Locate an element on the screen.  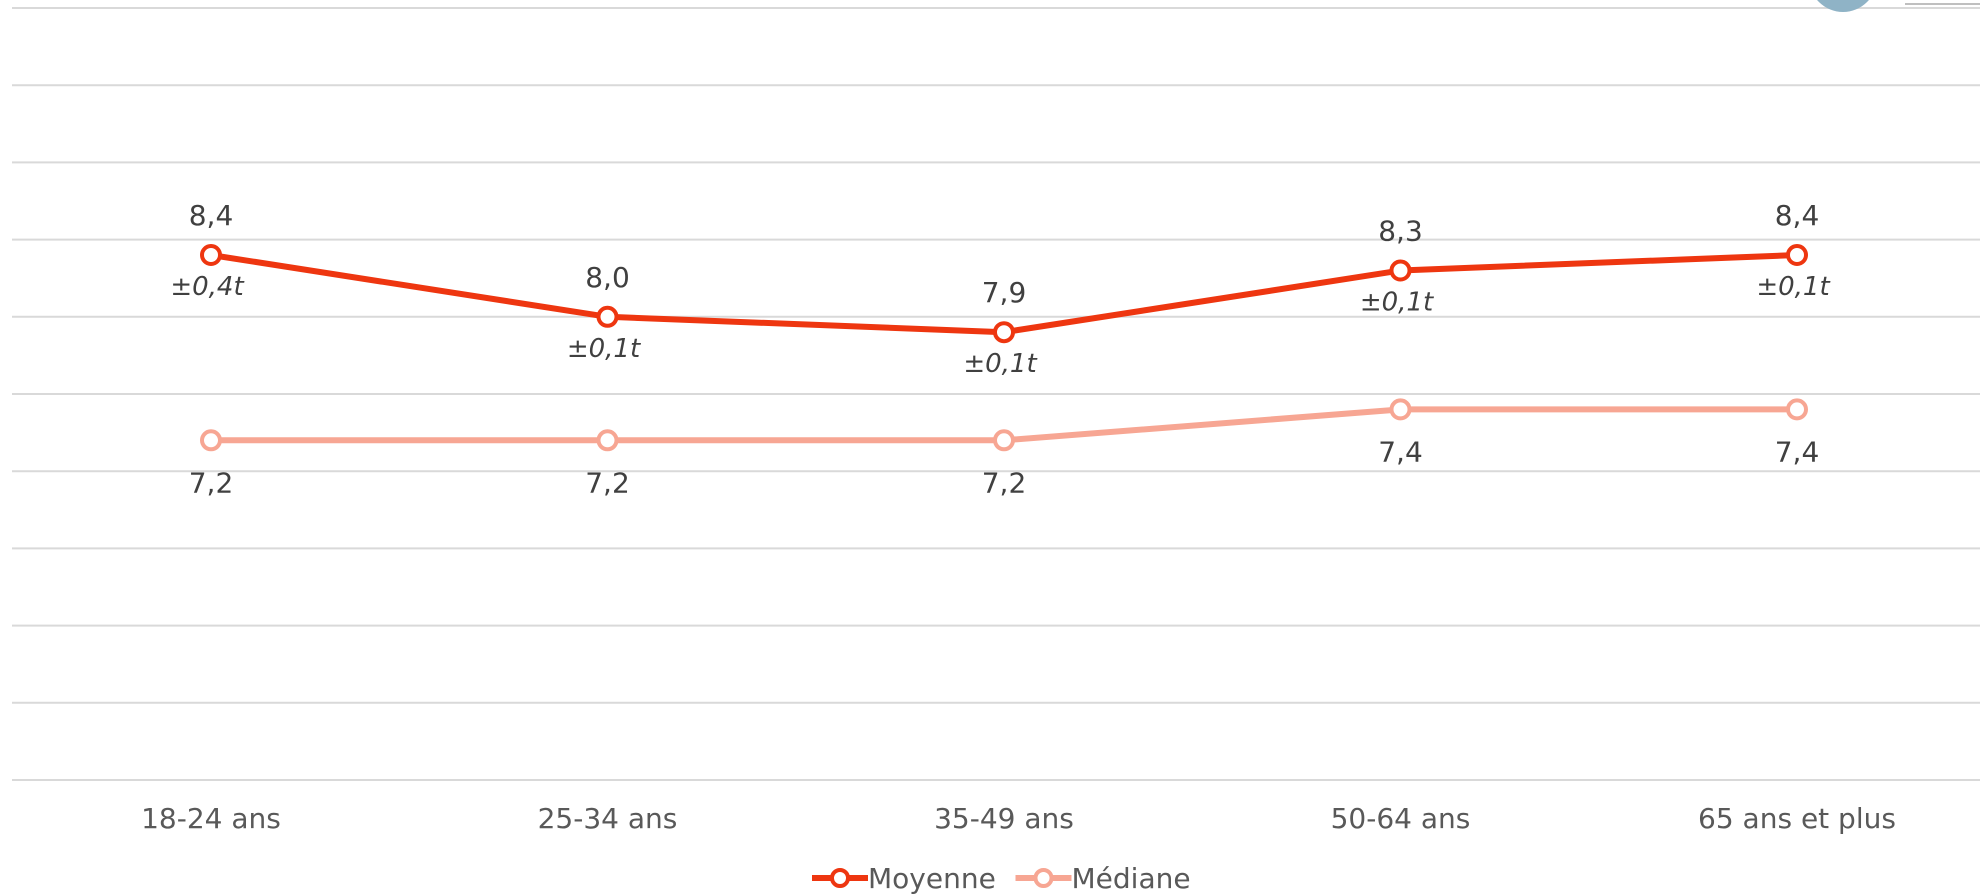
error-label-moyenne: ±0,4t is located at coordinates (207, 287).